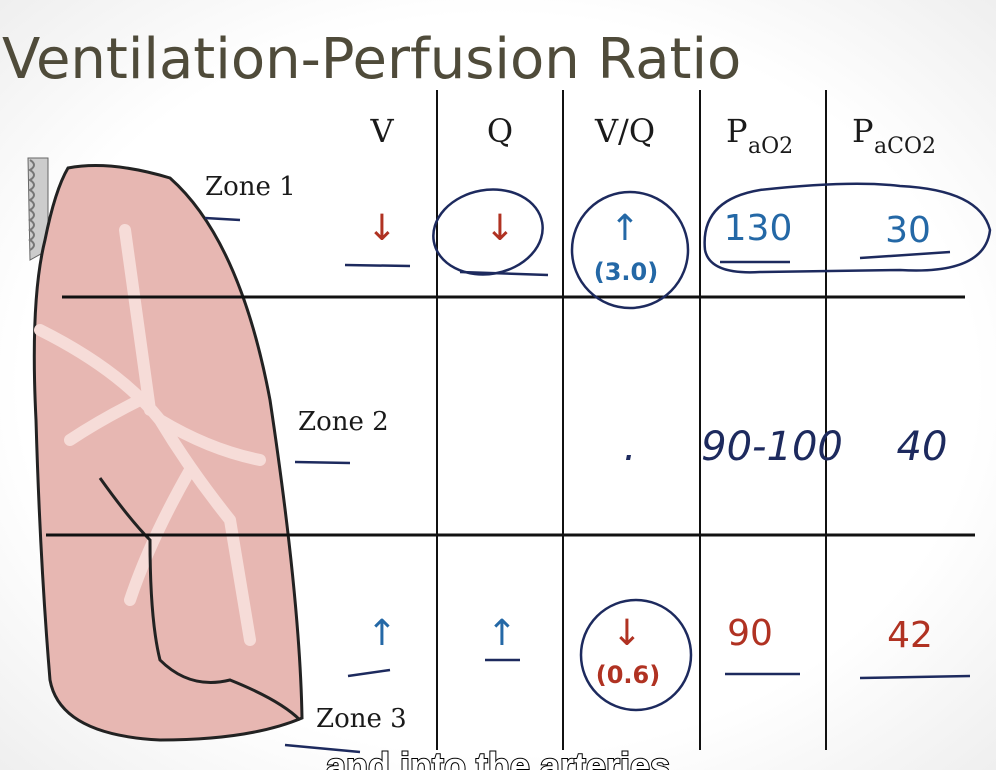 The height and width of the screenshot is (770, 996). Describe the element at coordinates (626, 272) in the screenshot. I see `ratio: (3.0)` at that location.